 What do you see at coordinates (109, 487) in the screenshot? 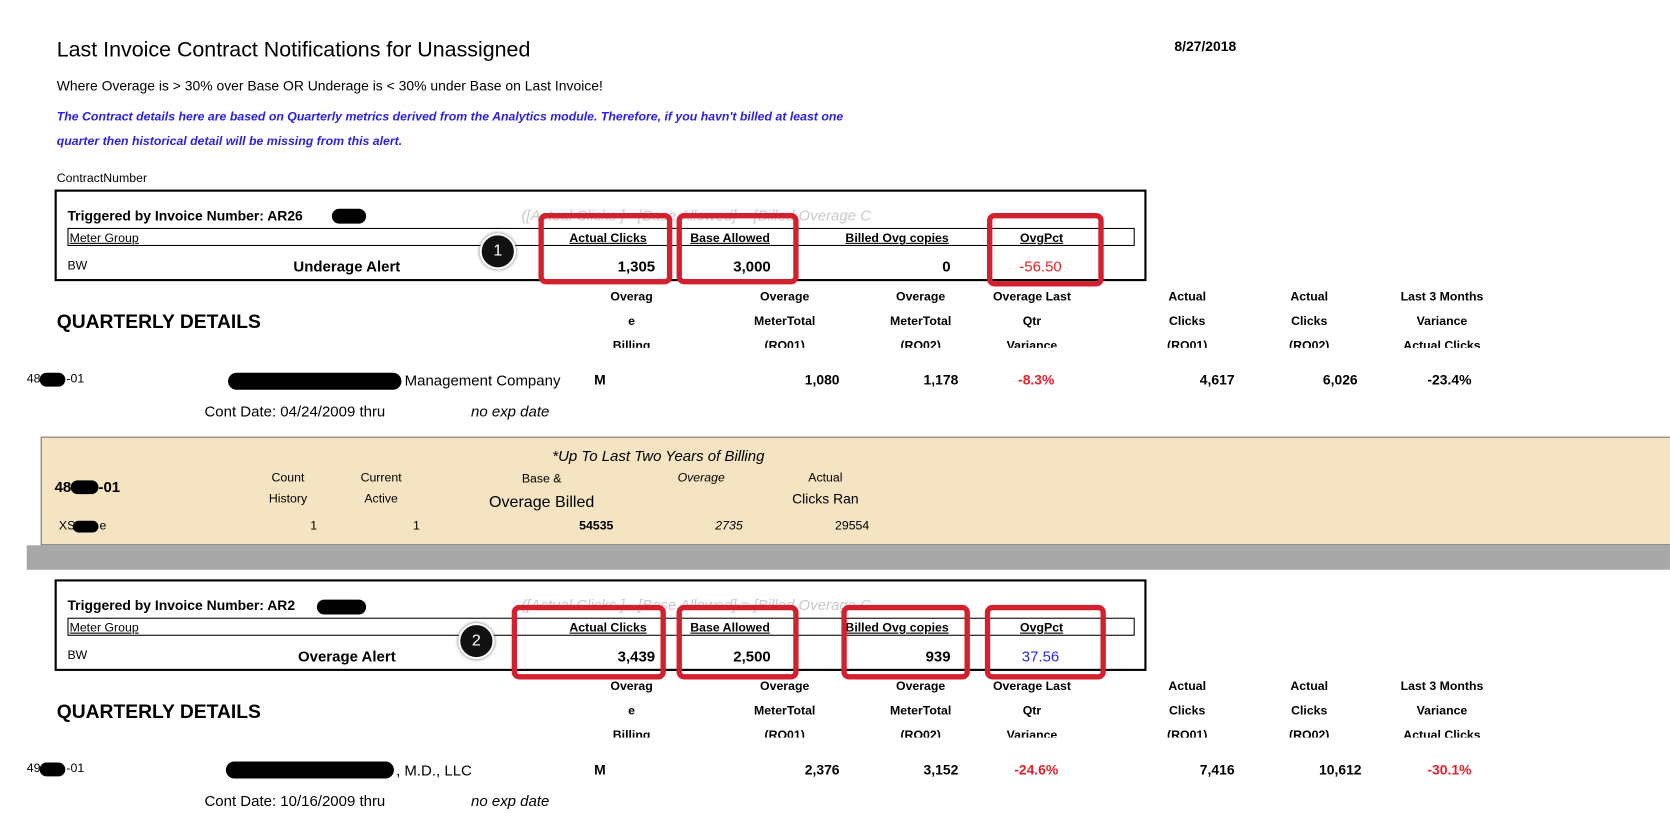
I see `billing-id: -01` at bounding box center [109, 487].